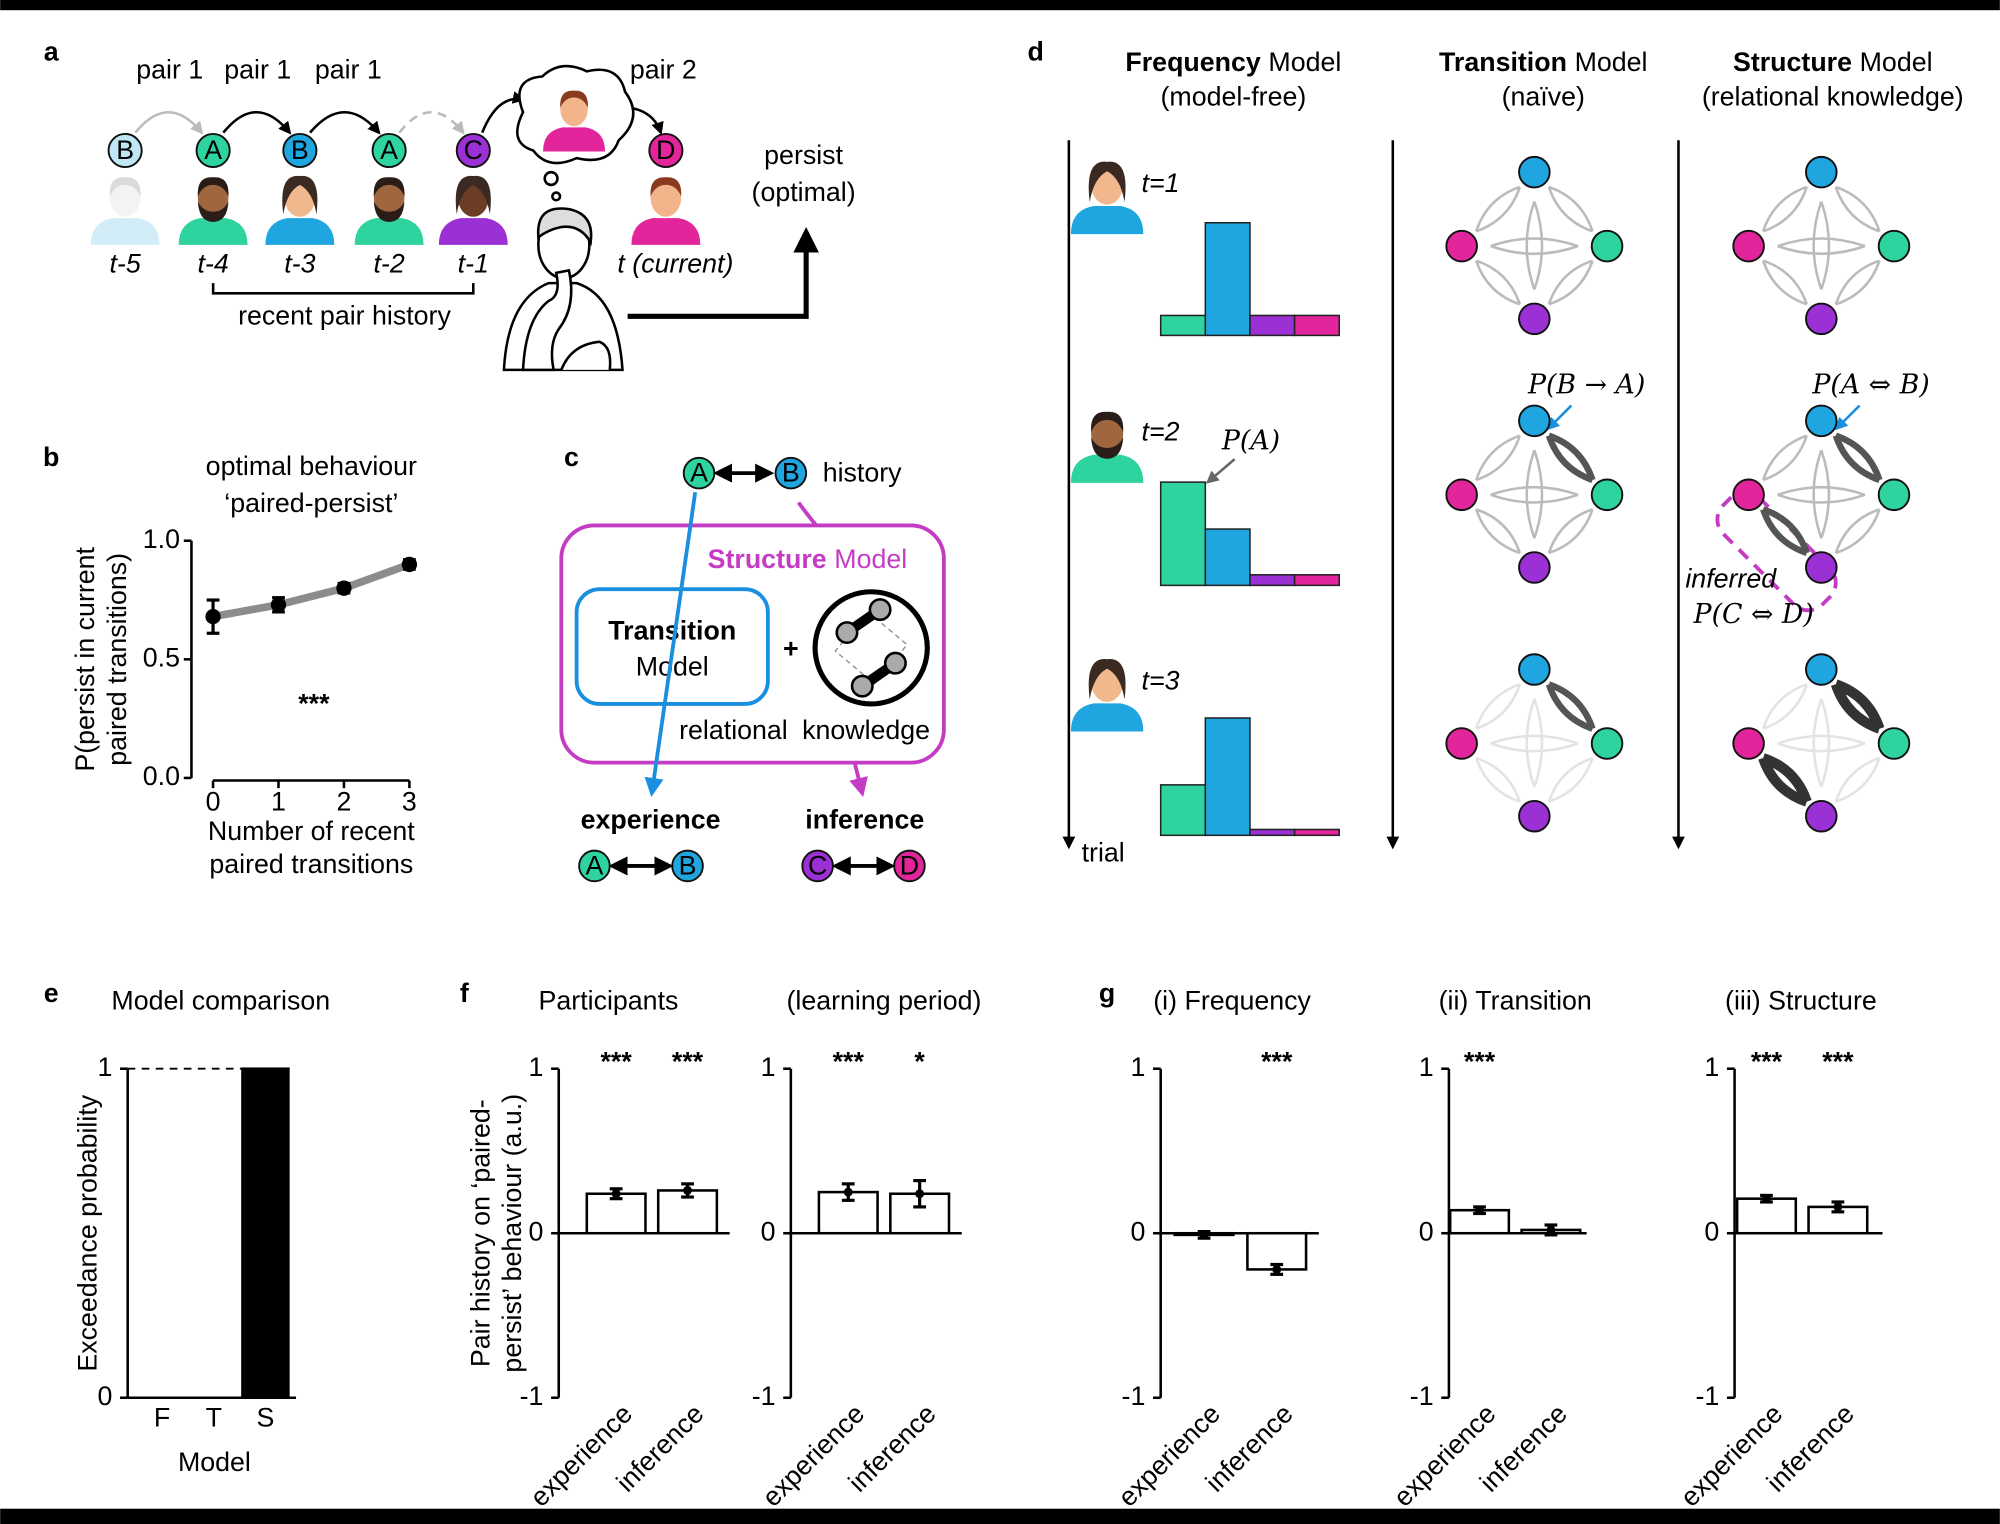  What do you see at coordinates (665, 150) in the screenshot?
I see `node-label: D` at bounding box center [665, 150].